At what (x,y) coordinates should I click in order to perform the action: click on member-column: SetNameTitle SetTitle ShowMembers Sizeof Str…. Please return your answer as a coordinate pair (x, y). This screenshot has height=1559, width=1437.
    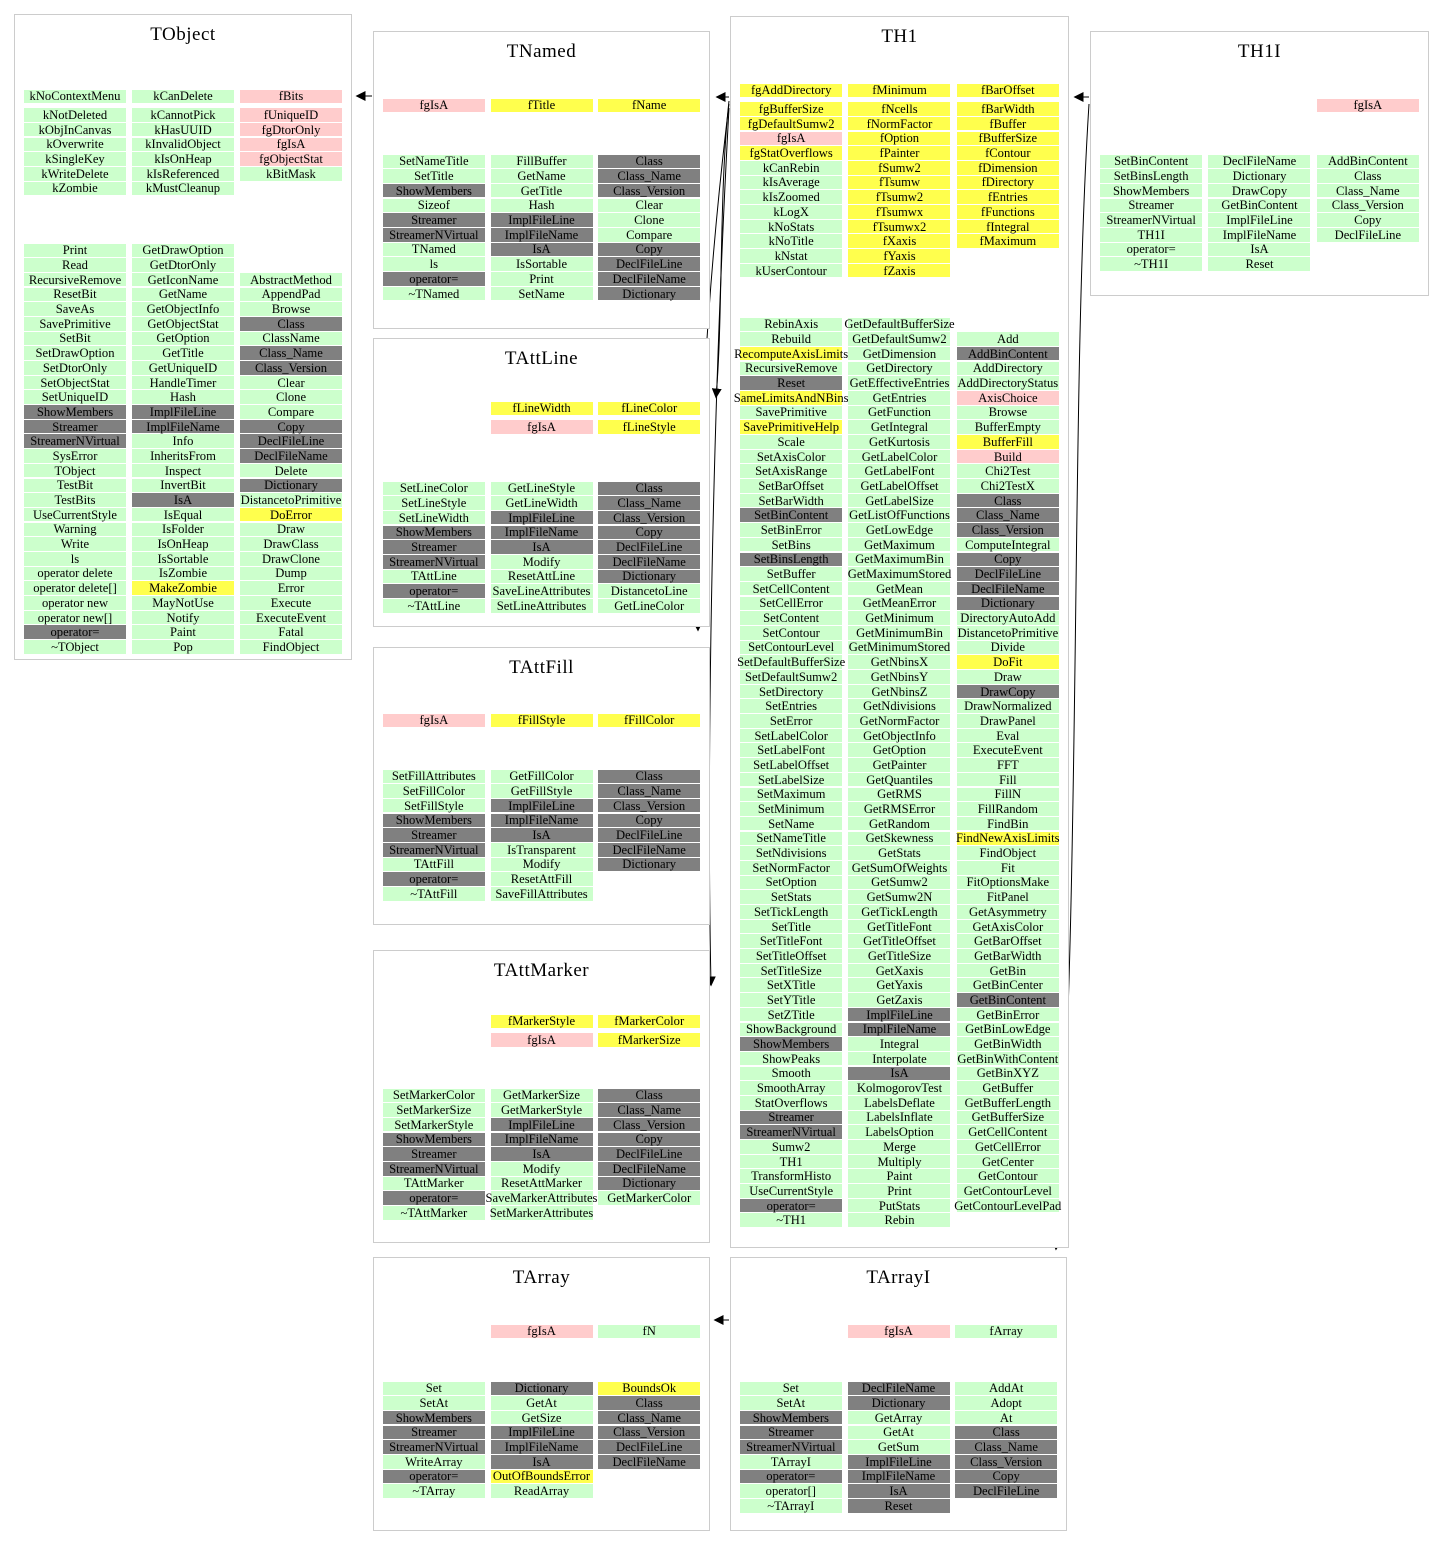
    Looking at the image, I should click on (434, 227).